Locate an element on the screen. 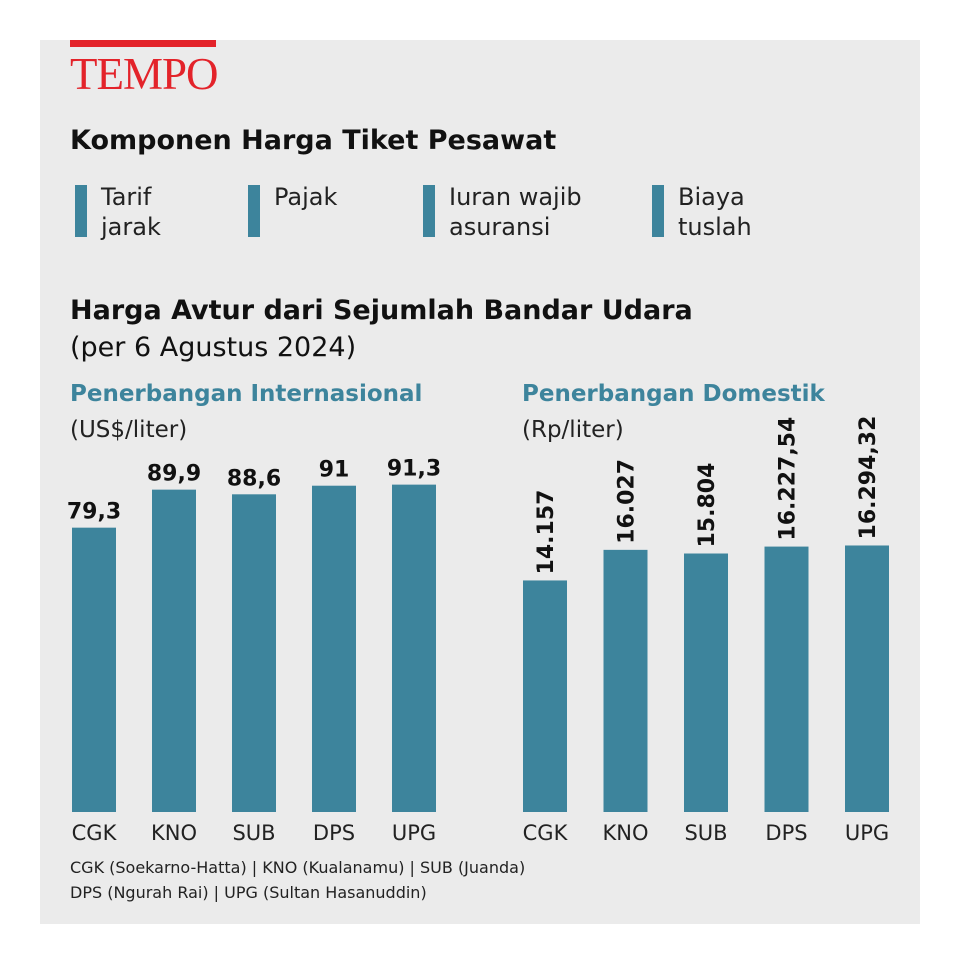  domestic-category-label-sub: SUB is located at coordinates (705, 833).